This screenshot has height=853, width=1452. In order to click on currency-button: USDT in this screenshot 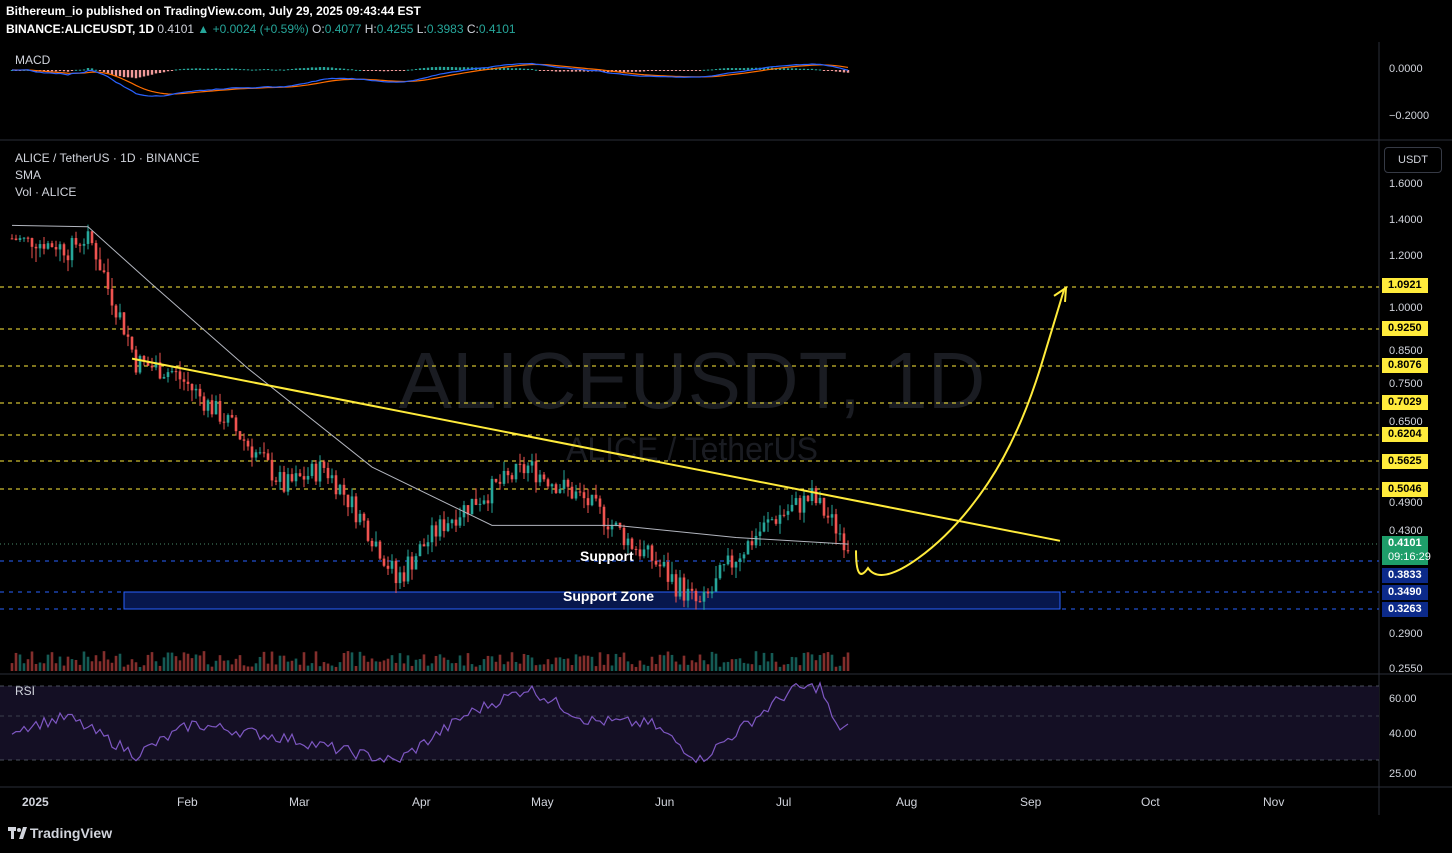, I will do `click(1413, 160)`.